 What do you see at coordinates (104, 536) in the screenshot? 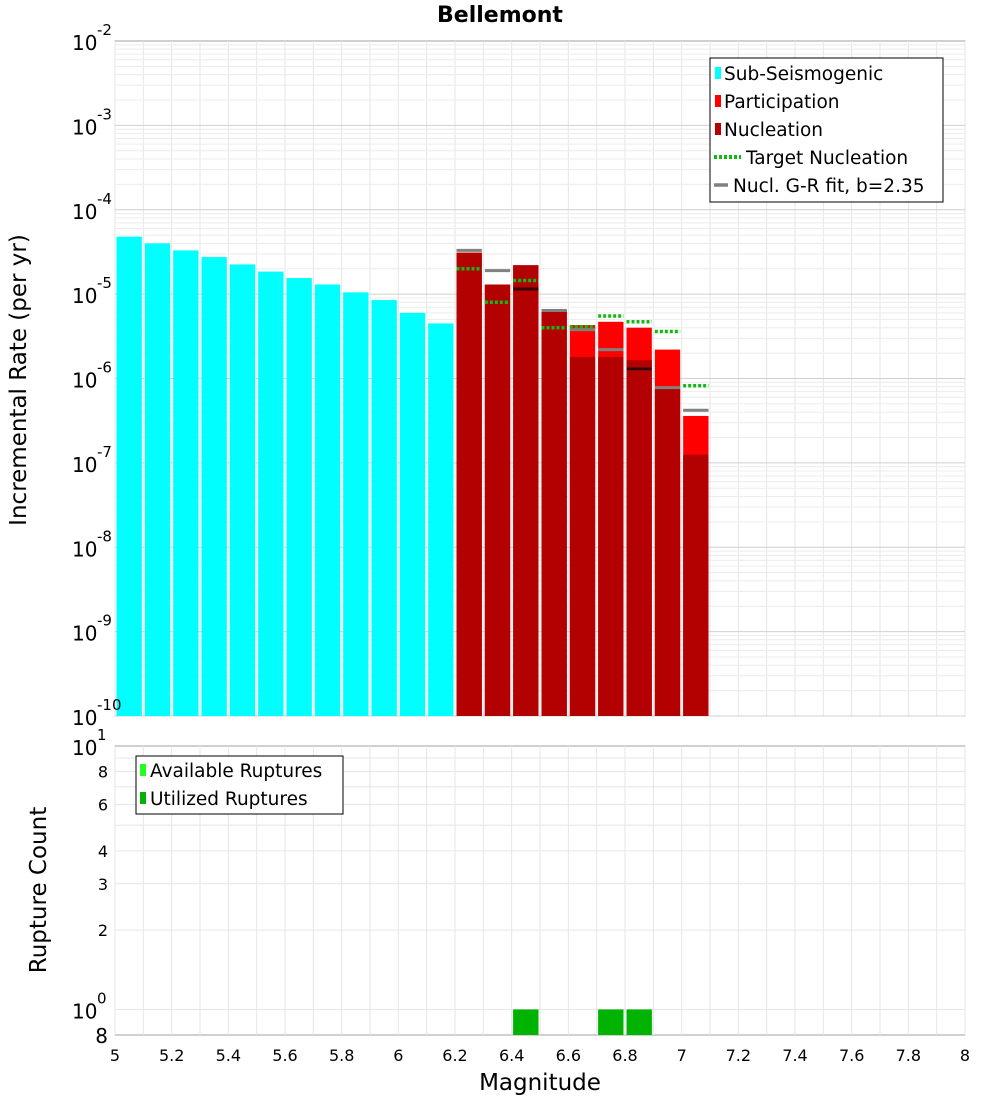
I see `y-tick-exponent: -8` at bounding box center [104, 536].